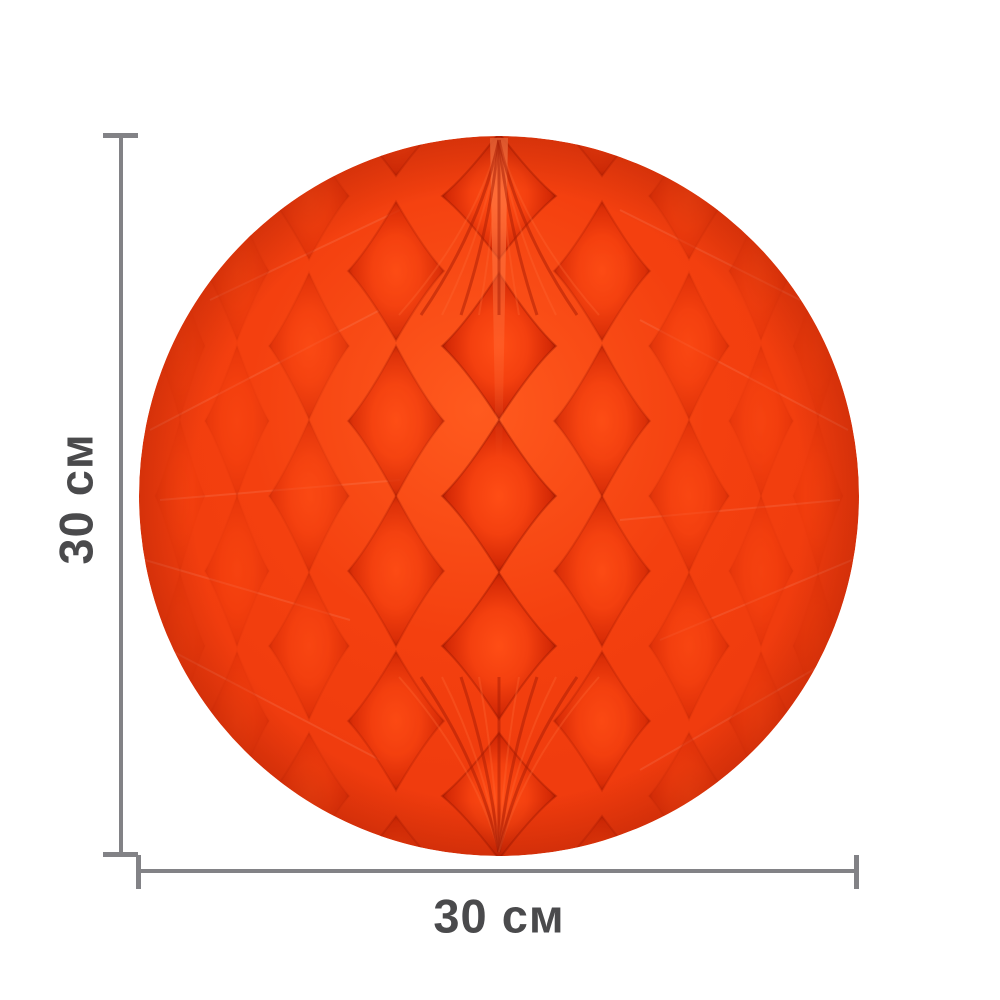 The image size is (1000, 1000). What do you see at coordinates (499, 916) in the screenshot?
I see `width-dimension-label: 30 см` at bounding box center [499, 916].